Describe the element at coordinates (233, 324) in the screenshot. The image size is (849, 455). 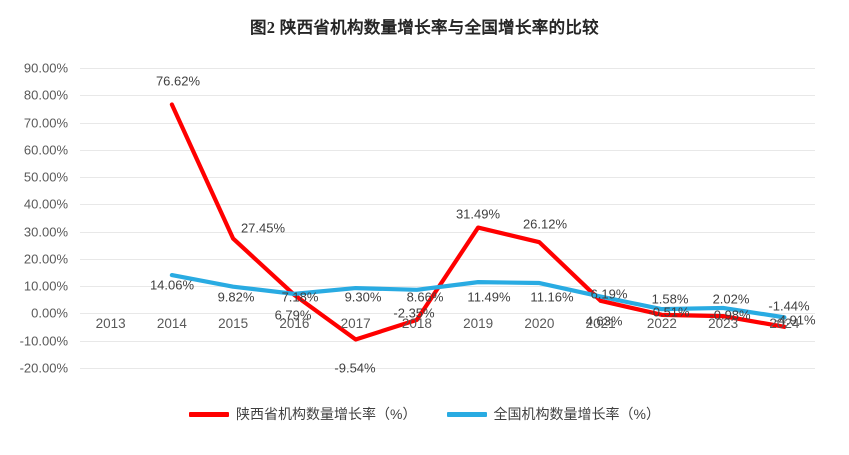
I see `x-axis-tick-label: 2015` at that location.